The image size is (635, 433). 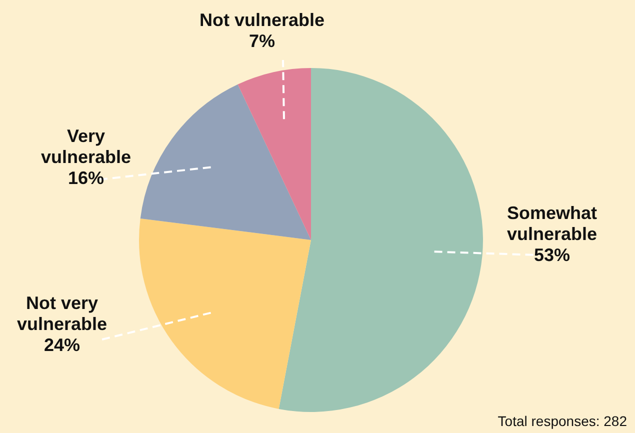 What do you see at coordinates (562, 421) in the screenshot?
I see `text: Total responses: 282` at bounding box center [562, 421].